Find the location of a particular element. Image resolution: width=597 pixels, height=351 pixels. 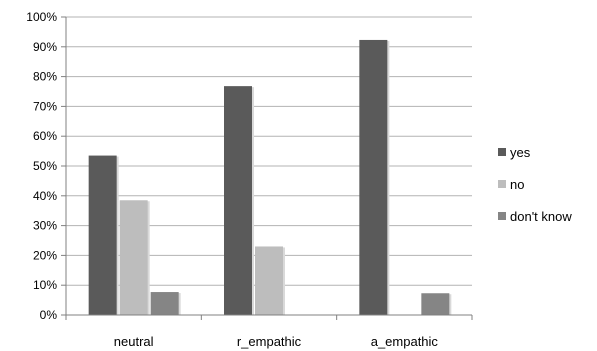

x-axis: neutral r_empathic a_empathic is located at coordinates (267, 331).